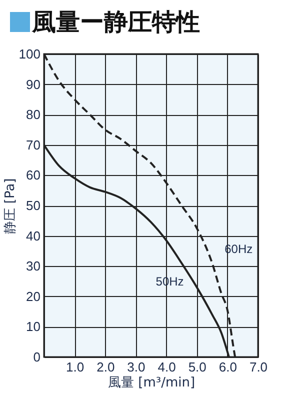 The width and height of the screenshot is (300, 410). Describe the element at coordinates (152, 383) in the screenshot. I see `x-axis-title: 風量 [m³/min]` at that location.